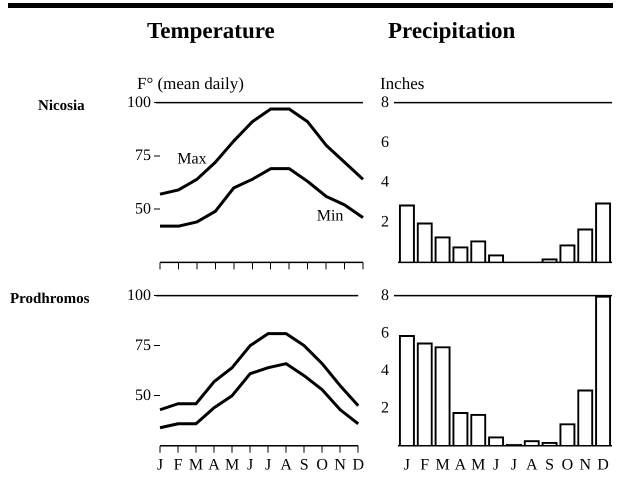  Describe the element at coordinates (190, 84) in the screenshot. I see `y-axis-title: F° (mean daily)` at that location.